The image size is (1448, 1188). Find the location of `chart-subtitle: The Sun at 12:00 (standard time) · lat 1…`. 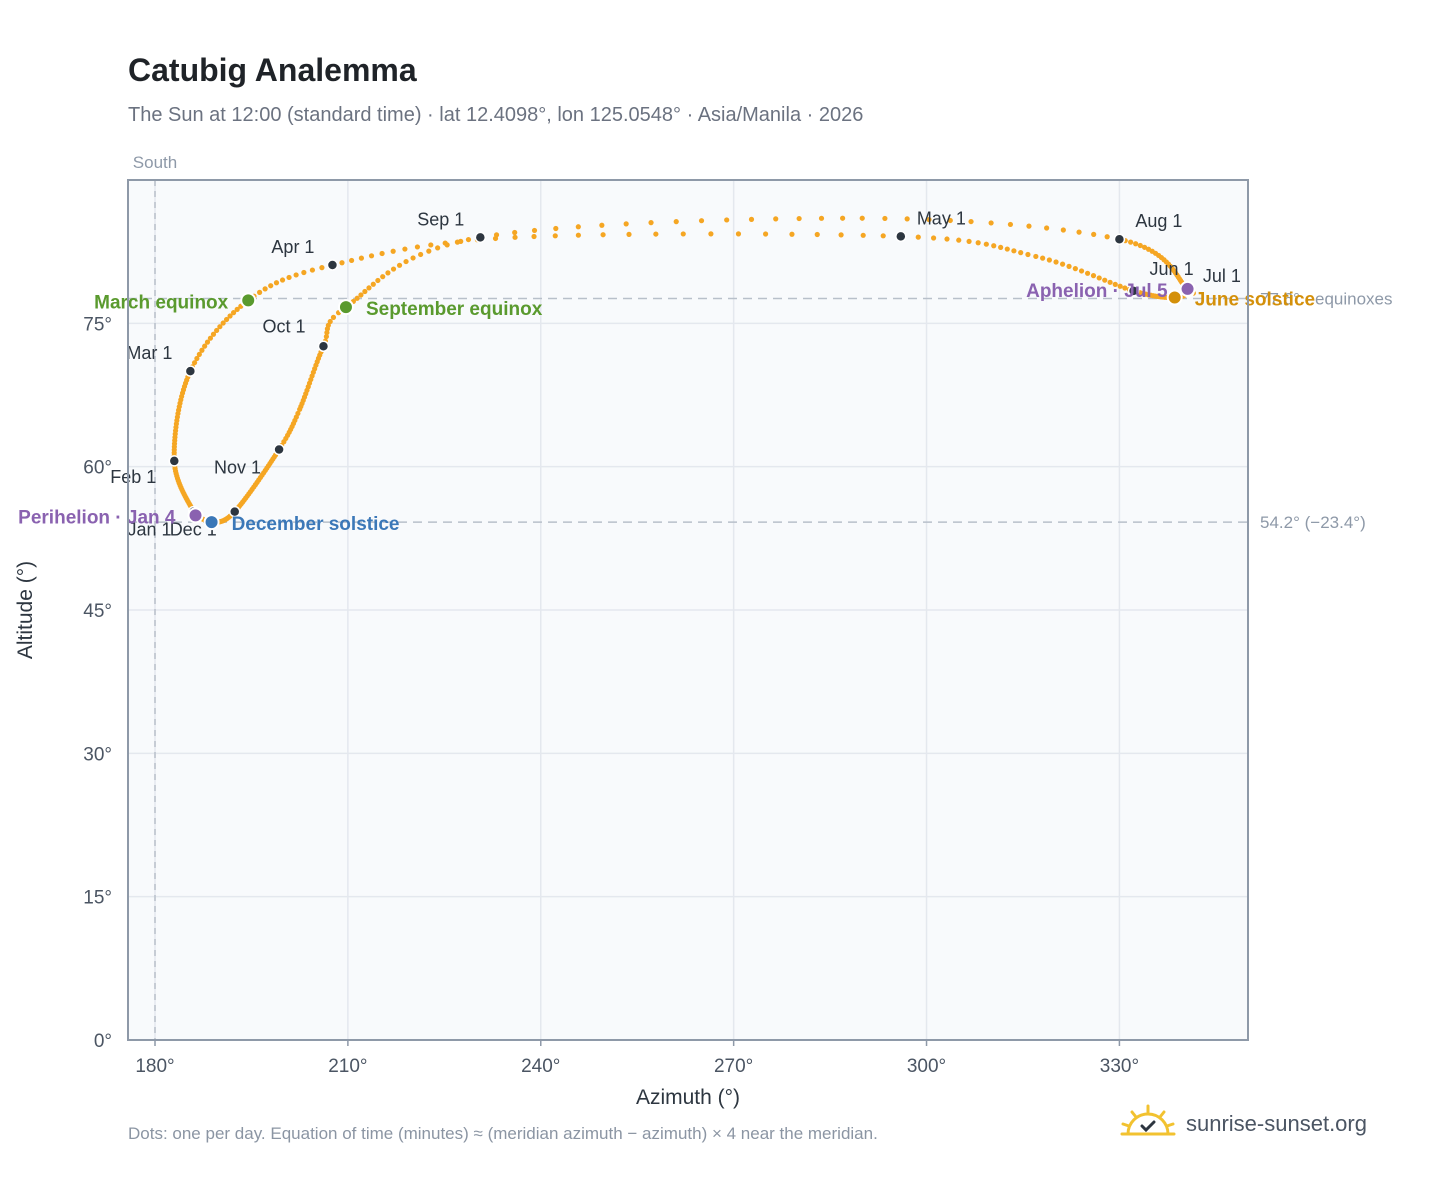

chart-subtitle: The Sun at 12:00 (standard time) · lat 1… is located at coordinates (496, 115).